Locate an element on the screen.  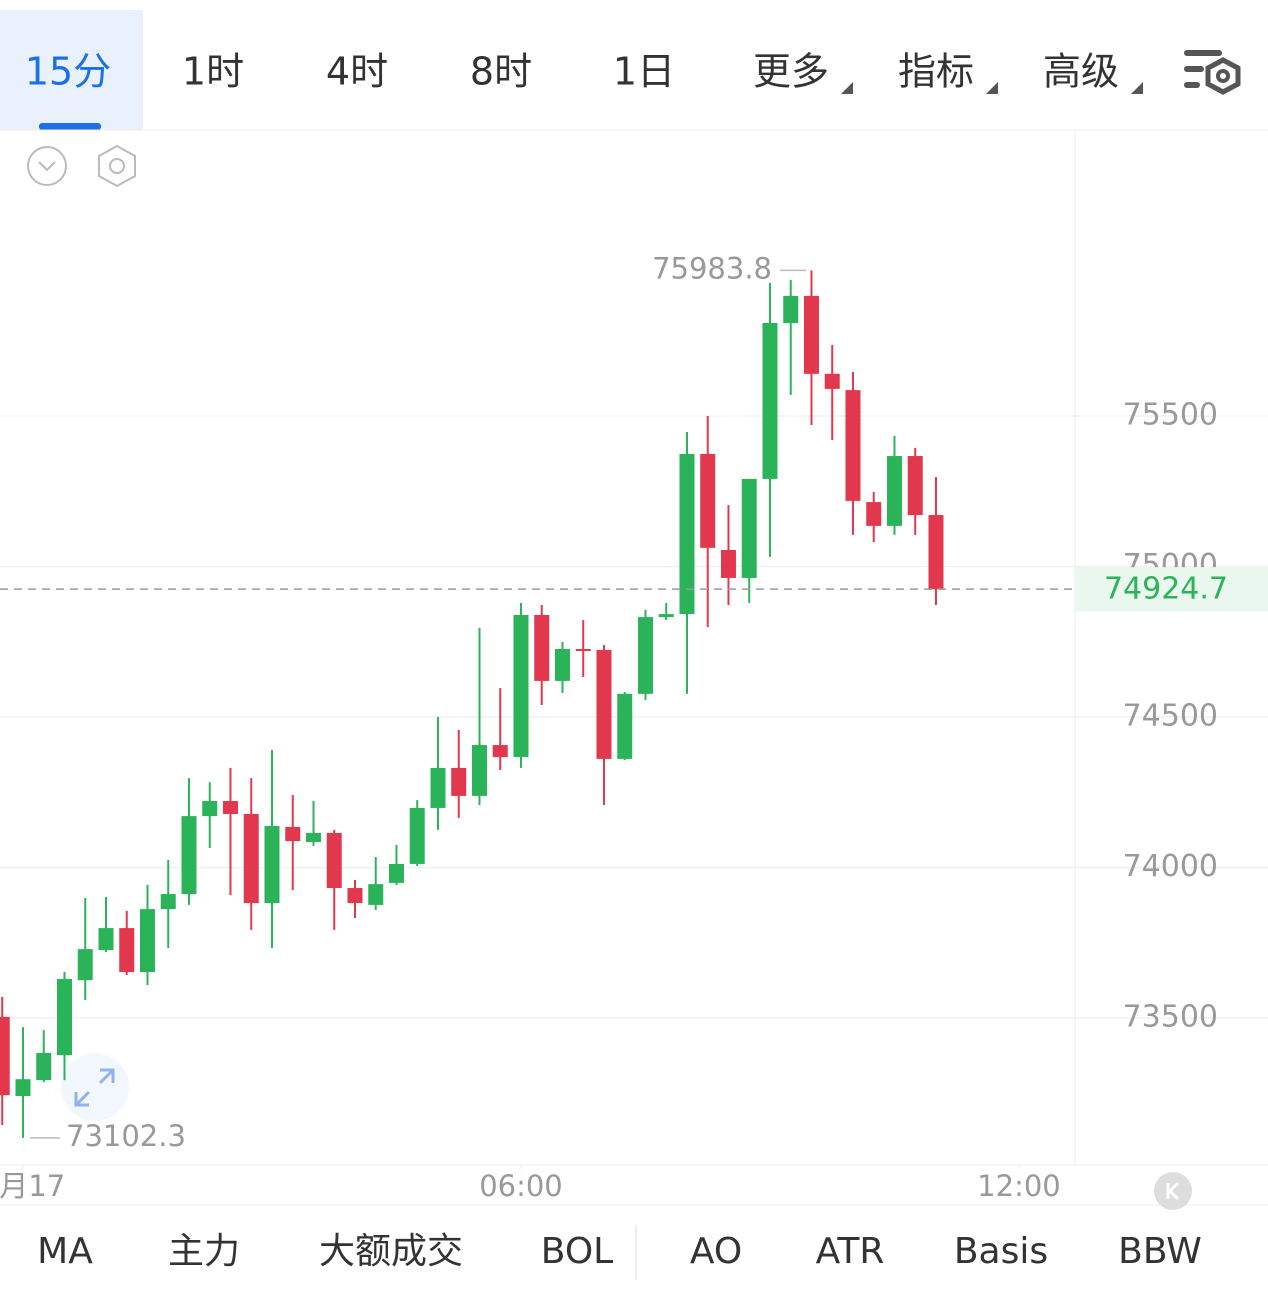
tab: 4时 is located at coordinates (357, 72).